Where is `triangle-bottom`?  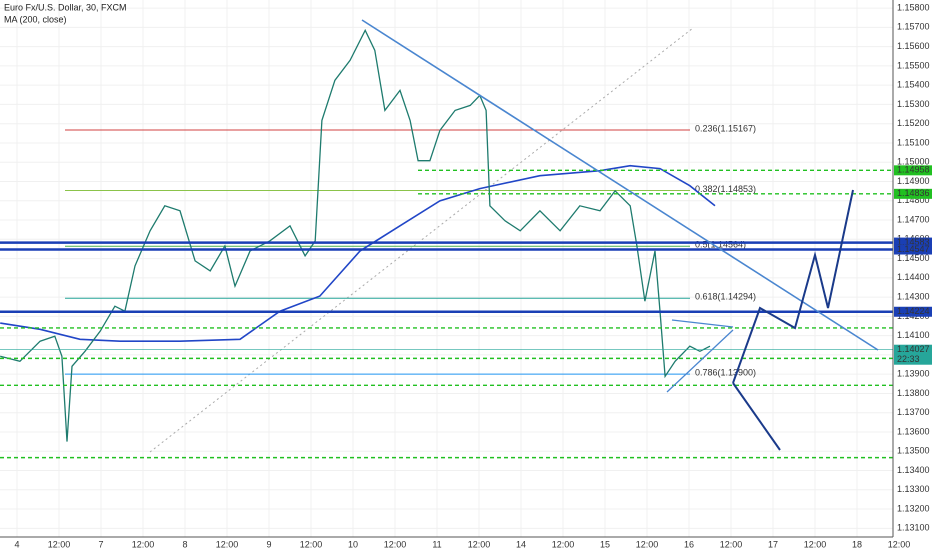 triangle-bottom is located at coordinates (700, 361).